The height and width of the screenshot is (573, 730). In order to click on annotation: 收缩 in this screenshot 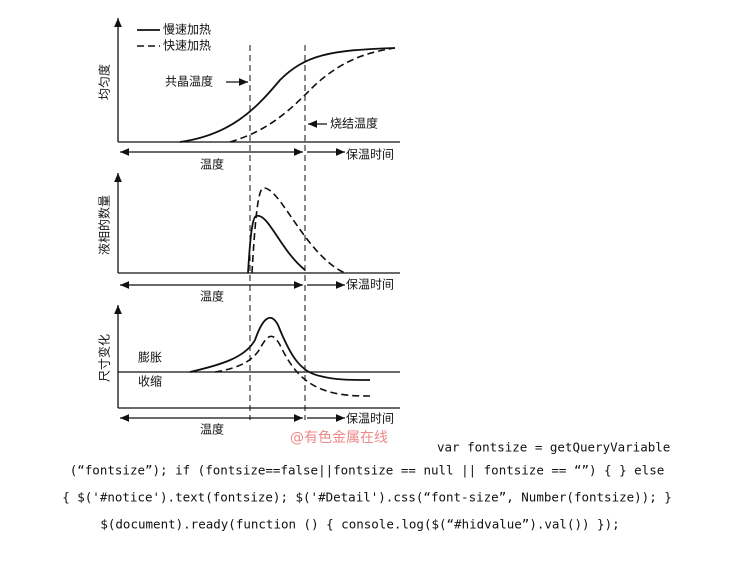, I will do `click(150, 381)`.